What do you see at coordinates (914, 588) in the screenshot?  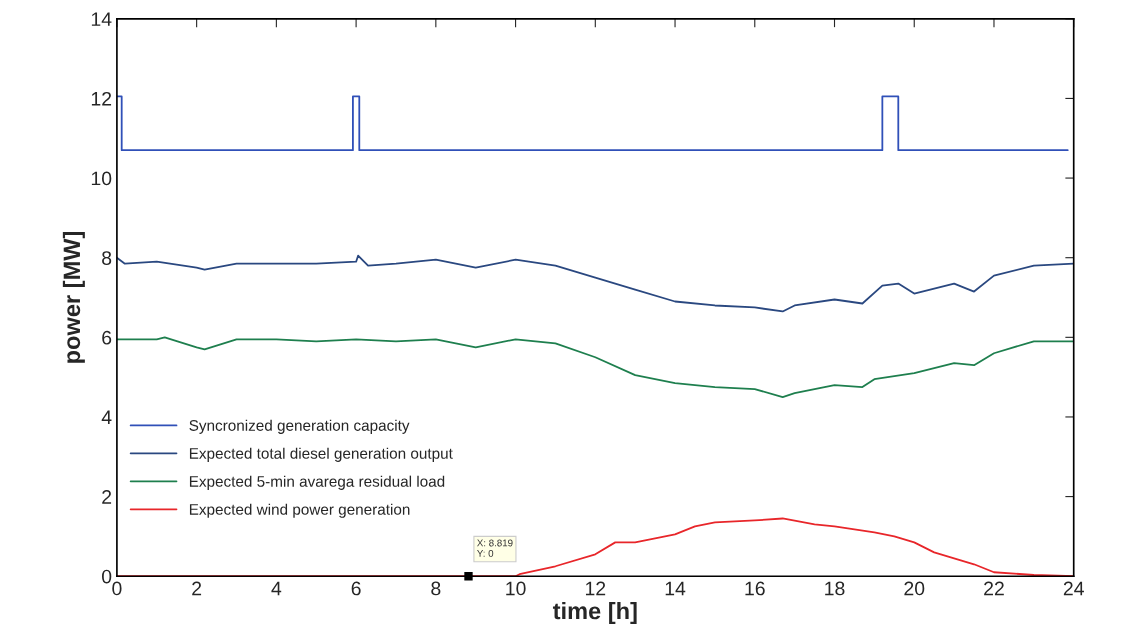 I see `x-tick-label: 20` at bounding box center [914, 588].